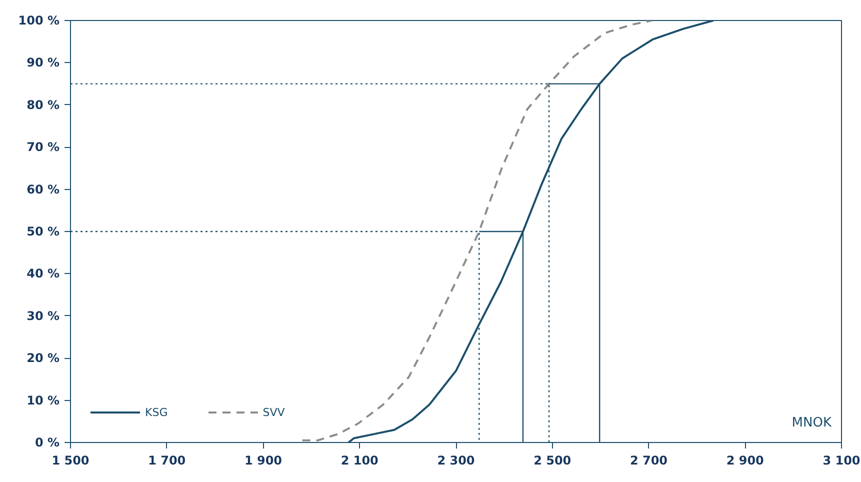 The image size is (861, 482). I want to click on y-tick-label: 70 %, so click(43, 147).